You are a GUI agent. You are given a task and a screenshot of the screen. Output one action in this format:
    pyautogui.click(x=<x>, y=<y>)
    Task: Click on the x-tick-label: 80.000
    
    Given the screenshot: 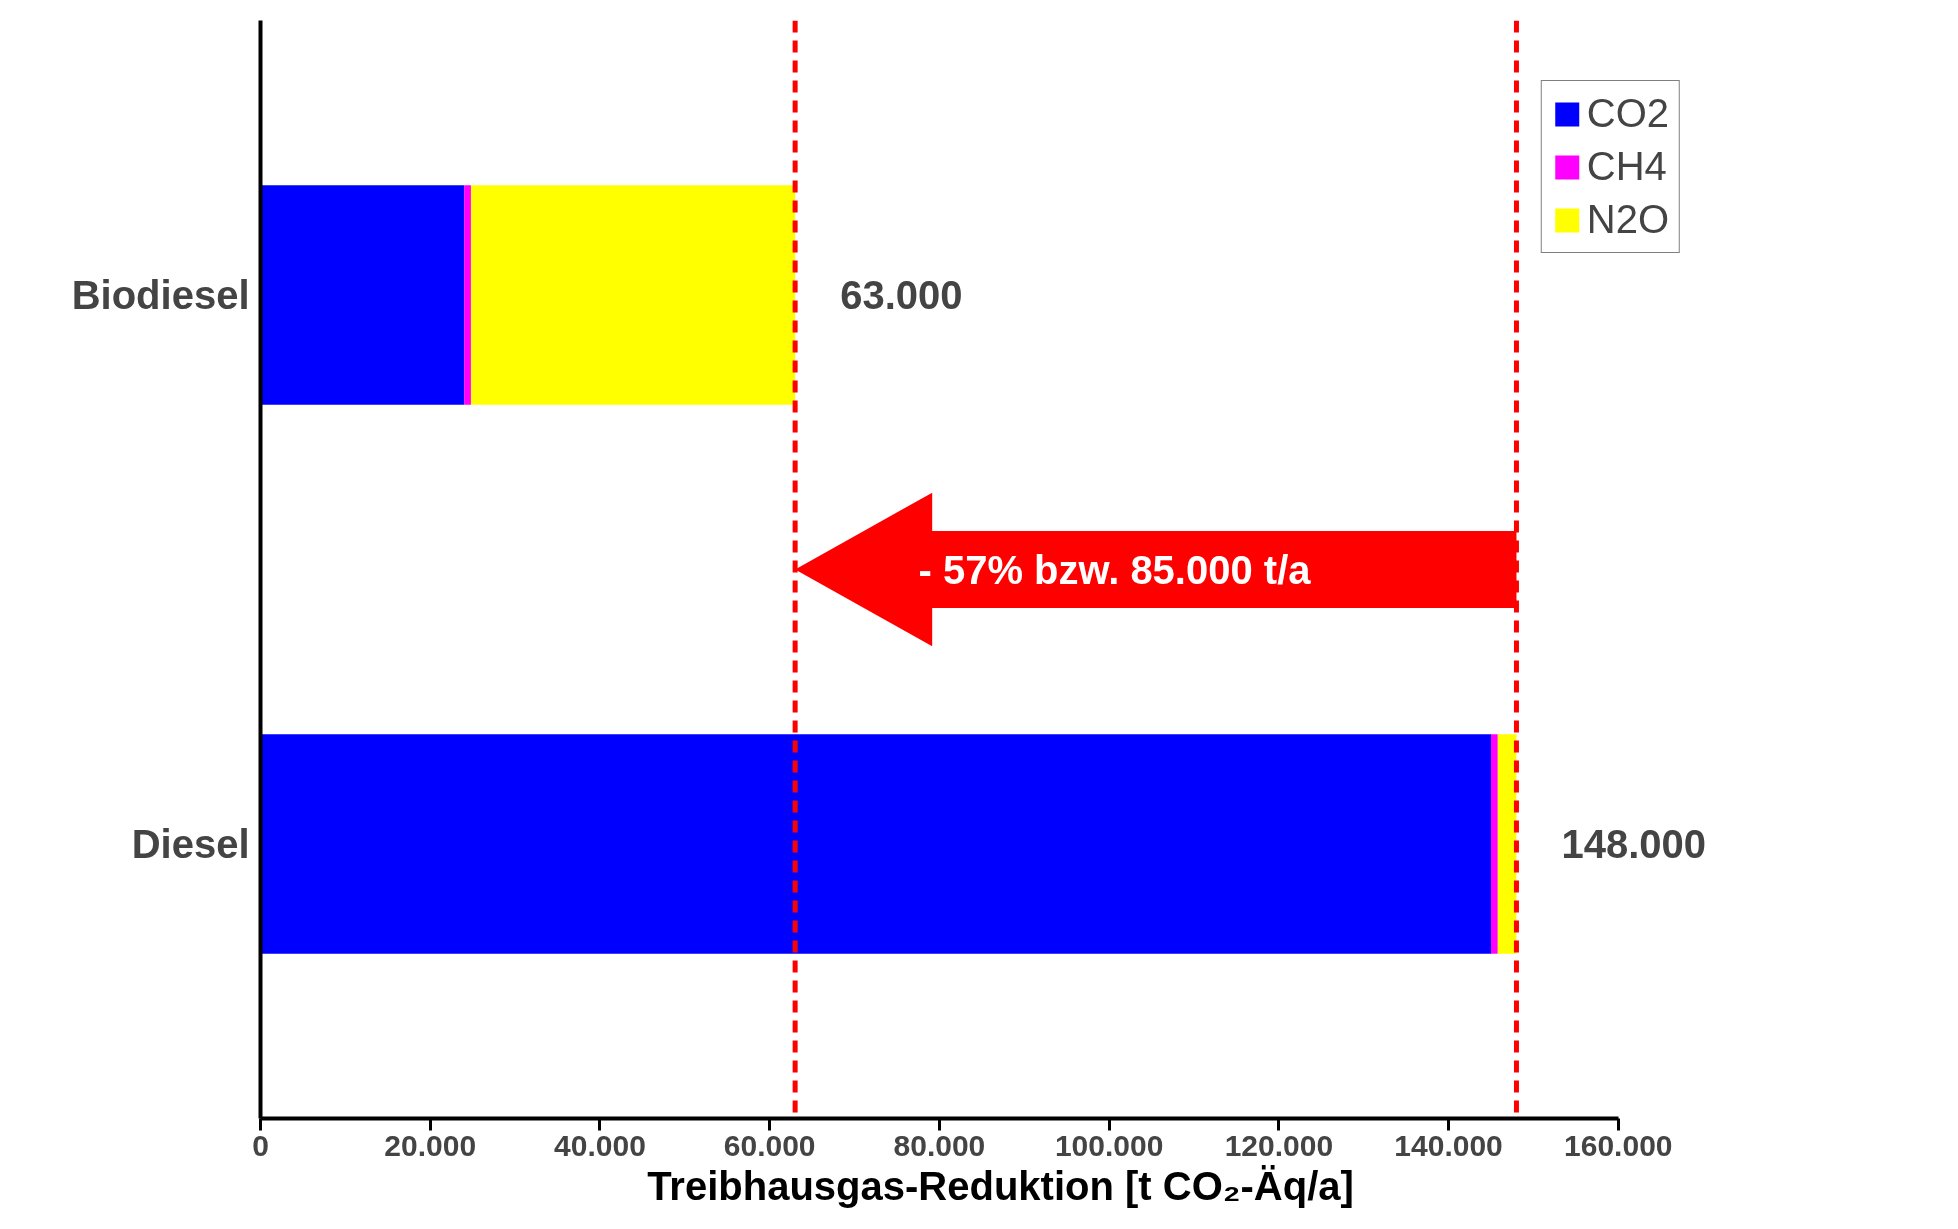 What is the action you would take?
    pyautogui.click(x=939, y=1145)
    